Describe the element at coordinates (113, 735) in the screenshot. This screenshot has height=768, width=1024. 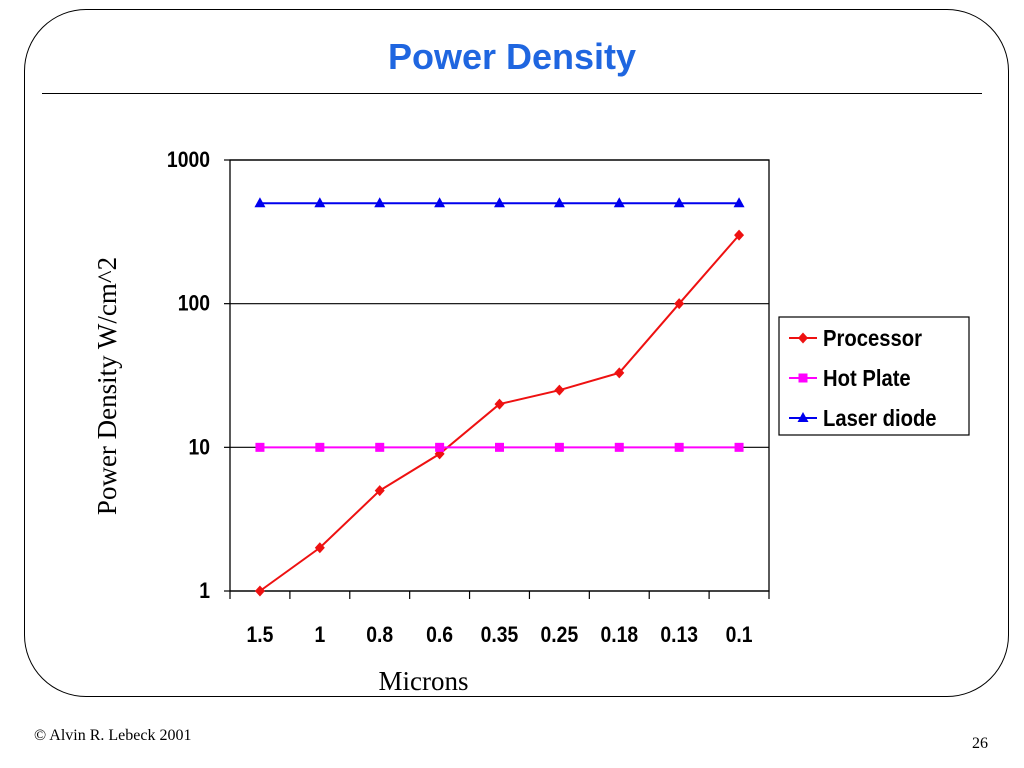
I see `copyright-footer: © Alvin R. Lebeck 2001` at that location.